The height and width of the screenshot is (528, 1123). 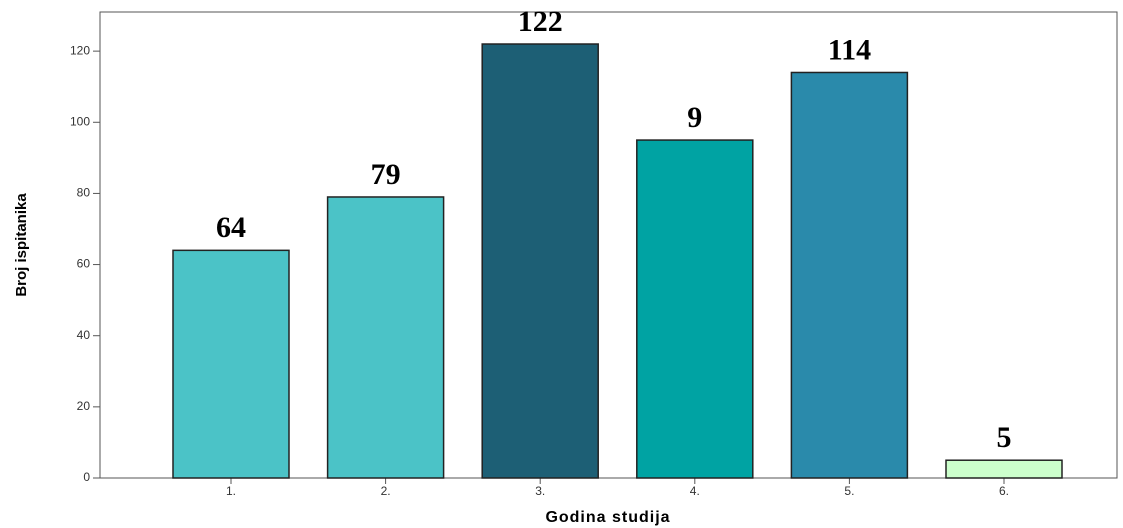 I want to click on y-tick-label: 20, so click(x=84, y=406).